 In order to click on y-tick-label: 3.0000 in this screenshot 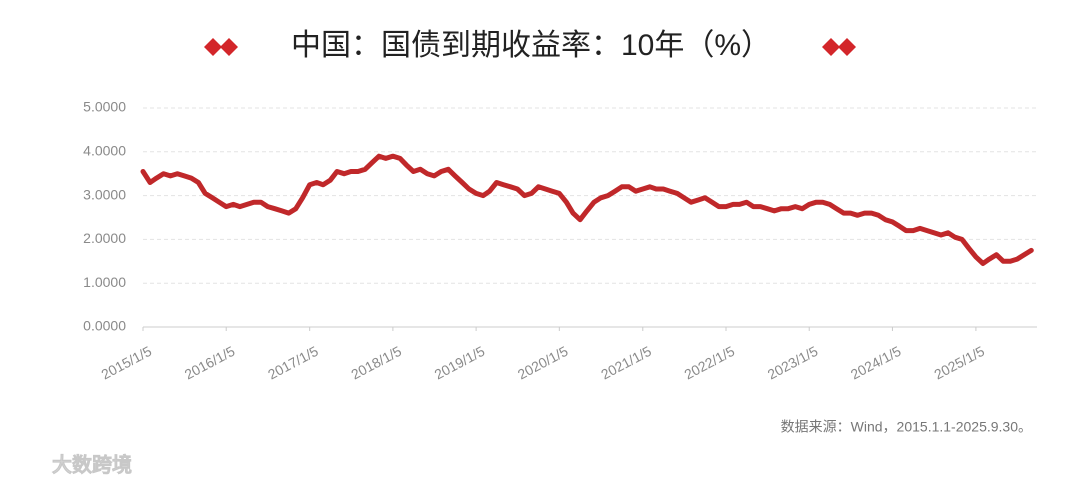, I will do `click(104, 194)`.